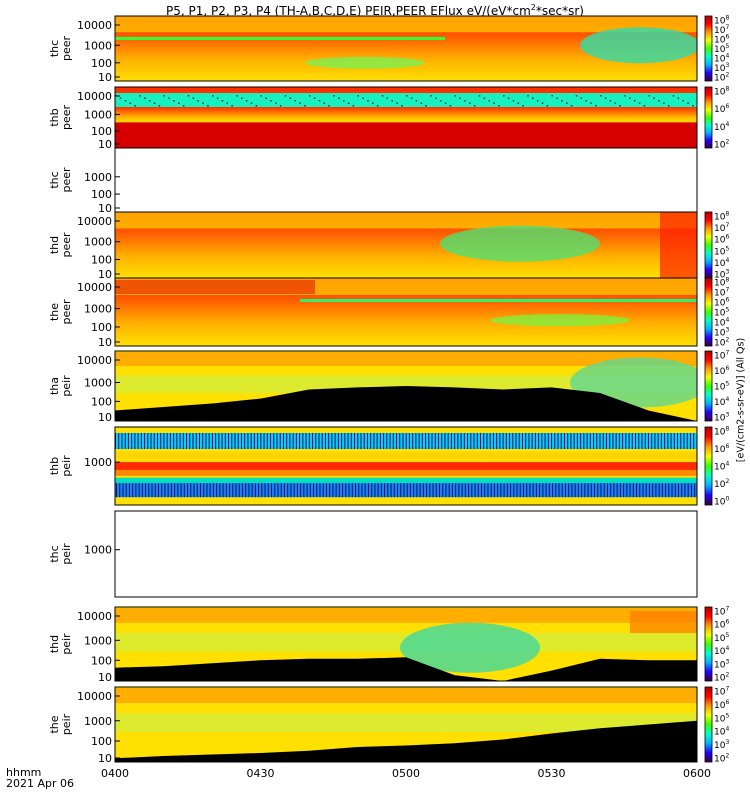  What do you see at coordinates (373, 554) in the screenshot?
I see `panel-thc_peir: 1000 thcpeir` at bounding box center [373, 554].